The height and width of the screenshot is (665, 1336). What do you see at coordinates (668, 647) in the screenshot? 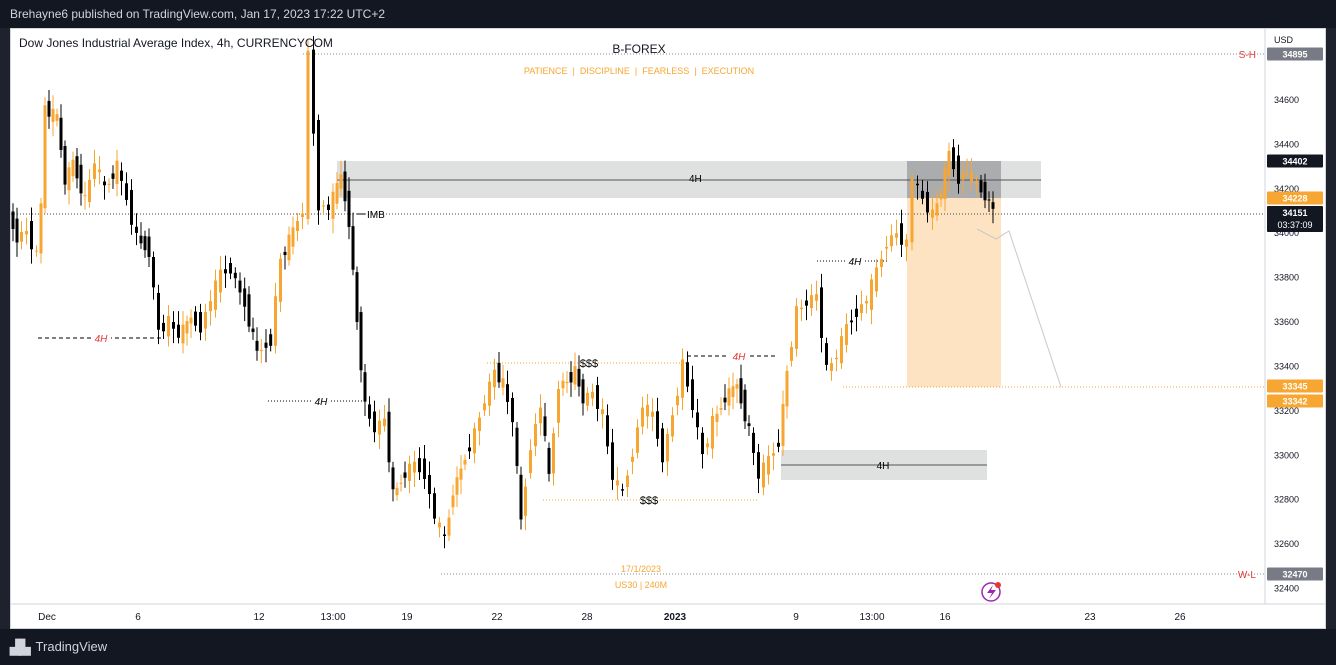
I see `footer-bar: ▟▙ TradingView` at bounding box center [668, 647].